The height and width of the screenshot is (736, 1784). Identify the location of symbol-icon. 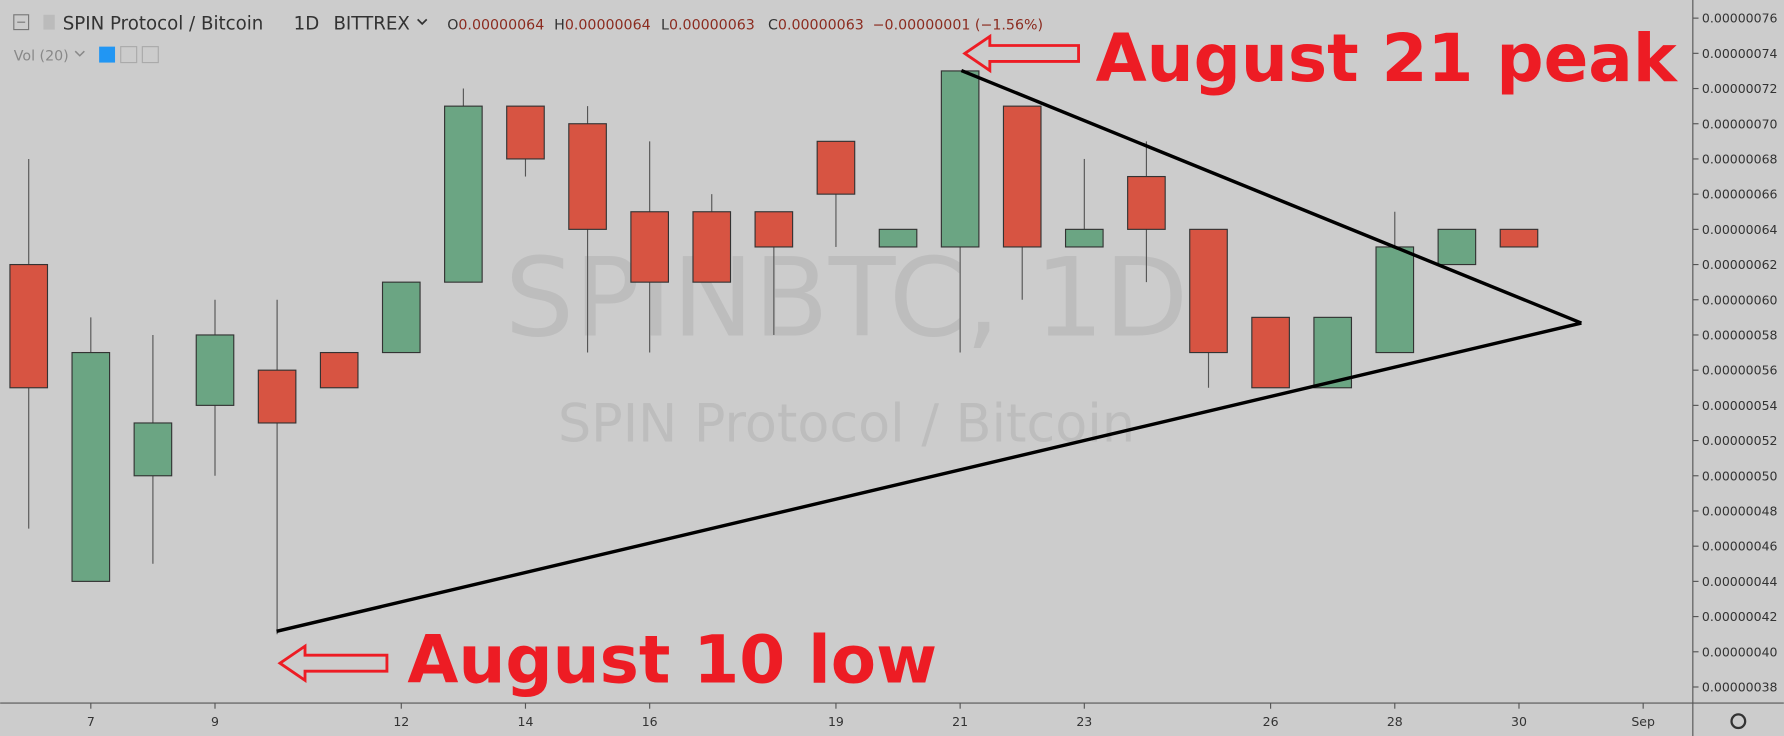
(49, 22).